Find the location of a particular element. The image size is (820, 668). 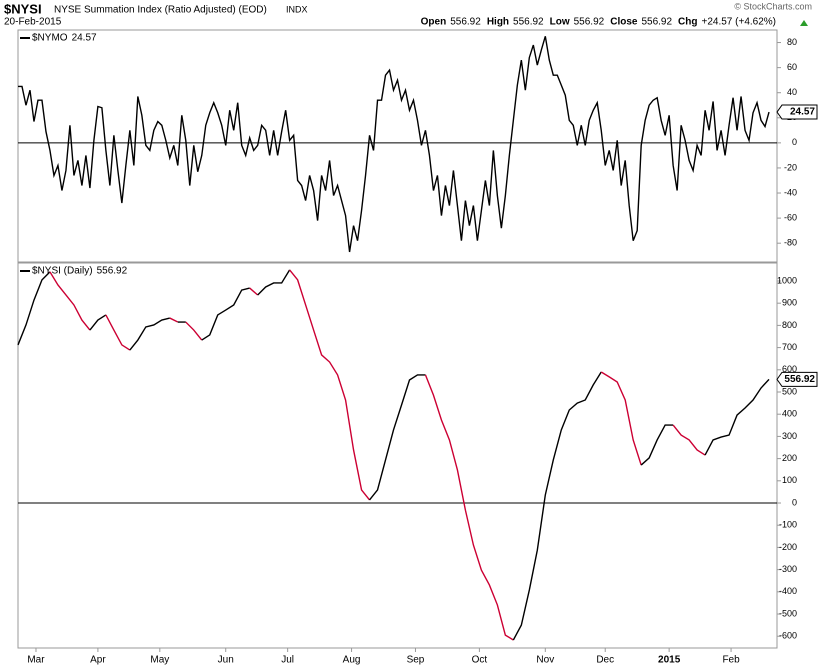

x-tick-label: Feb is located at coordinates (731, 660).